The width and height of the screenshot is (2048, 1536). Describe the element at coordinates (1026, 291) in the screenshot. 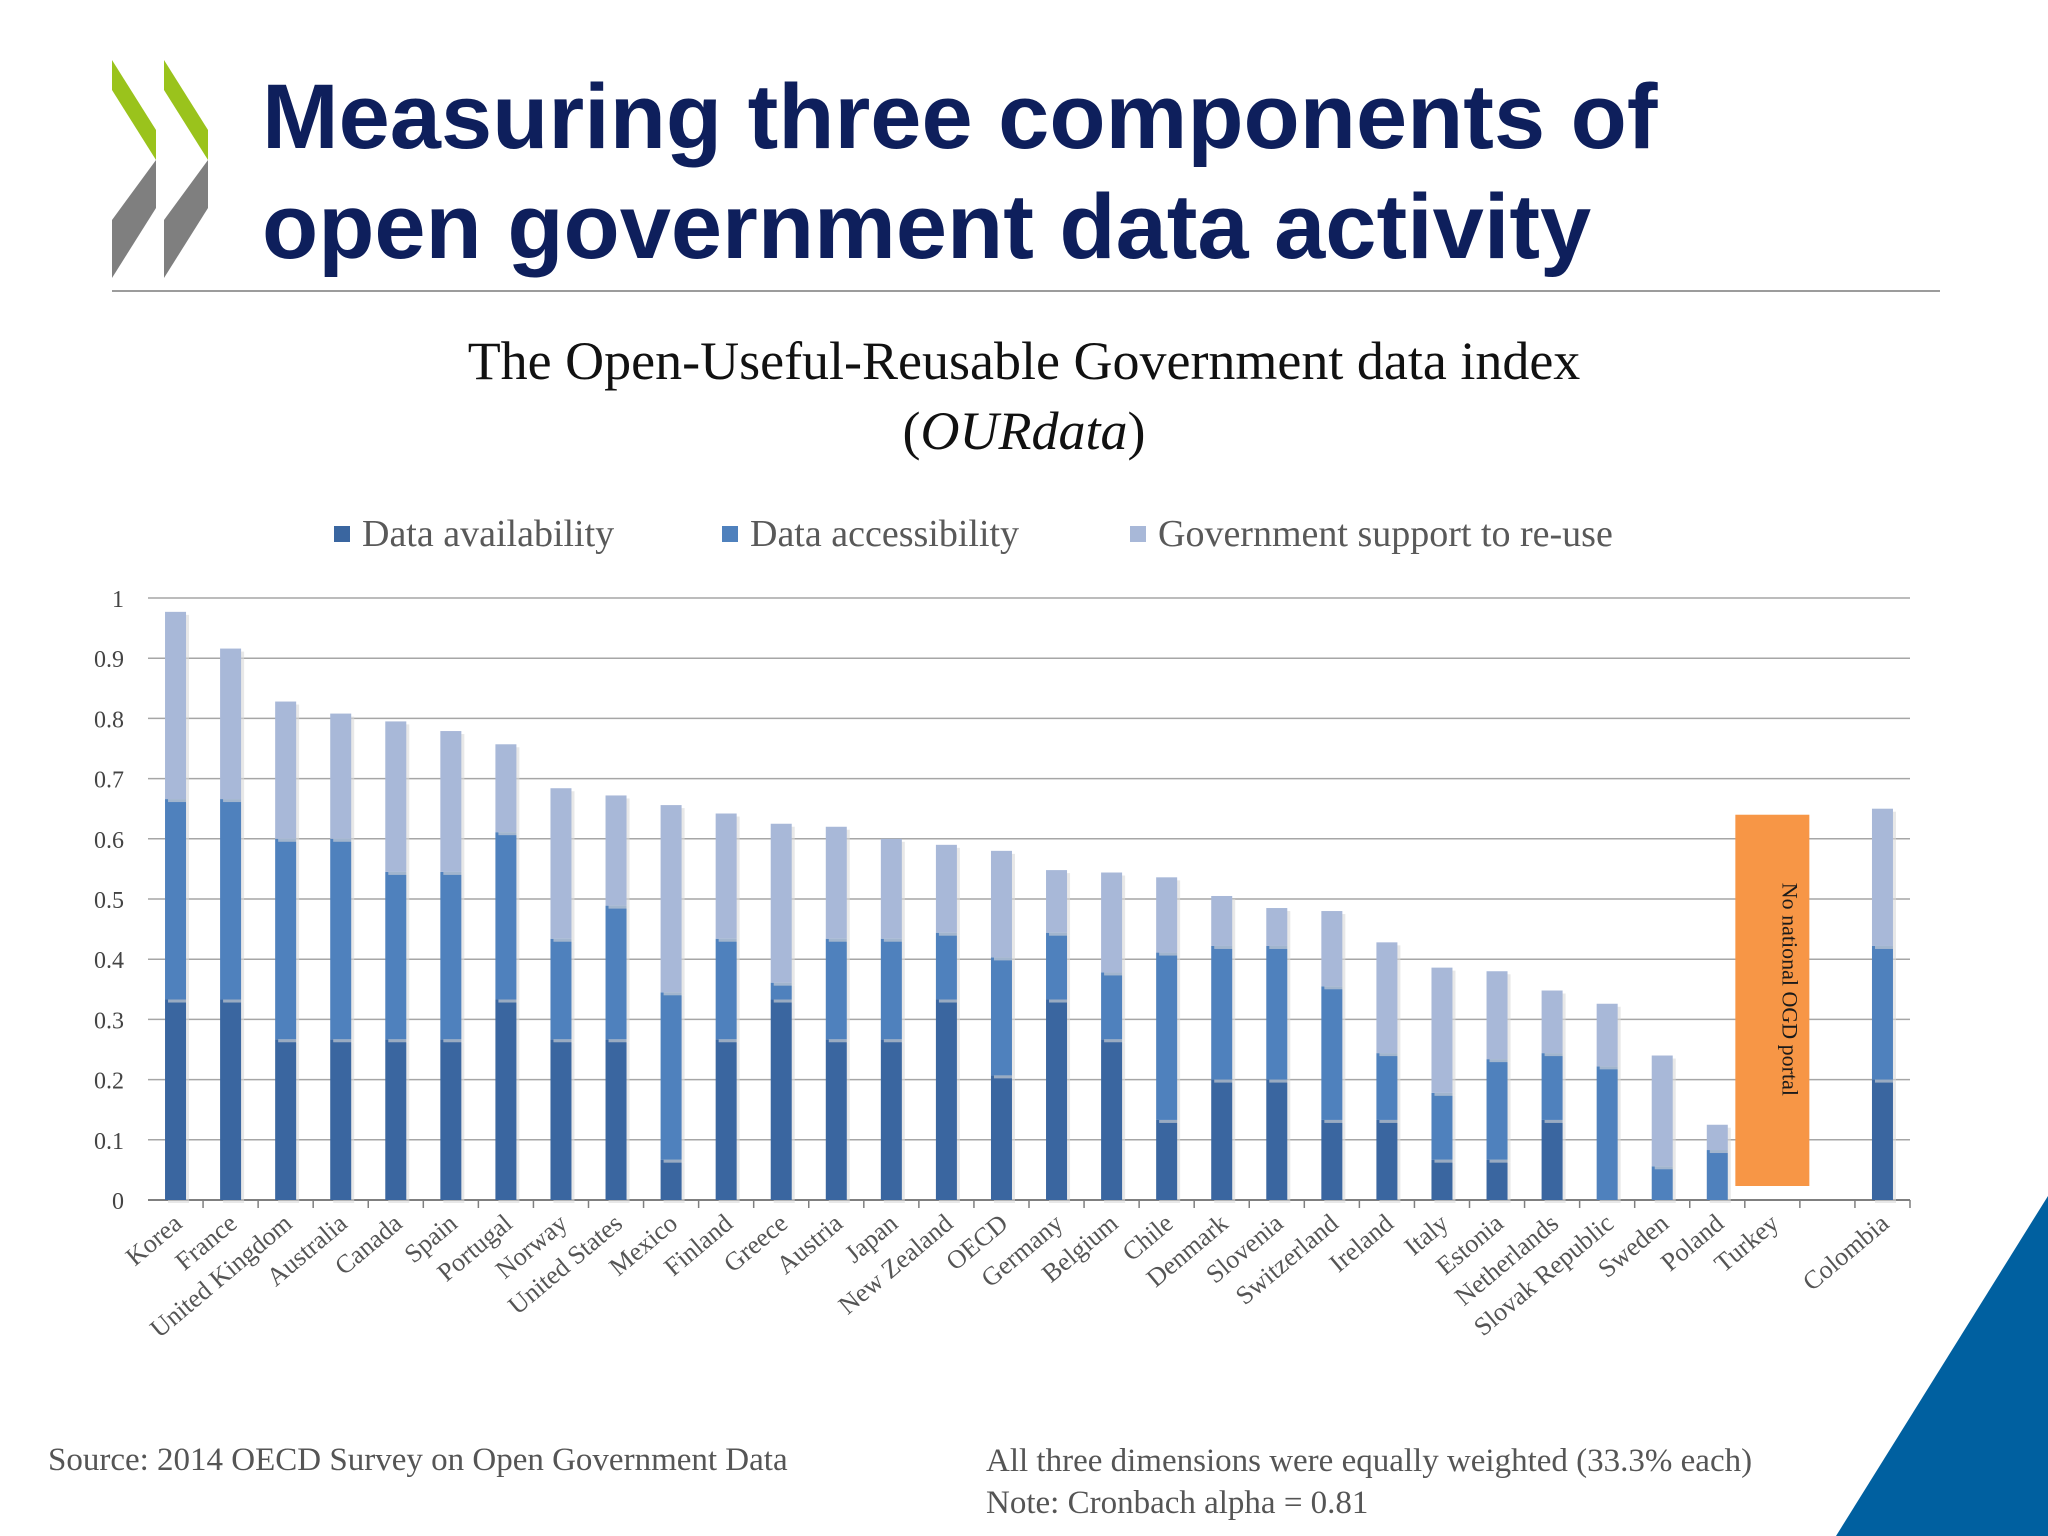

I see `title-divider` at that location.